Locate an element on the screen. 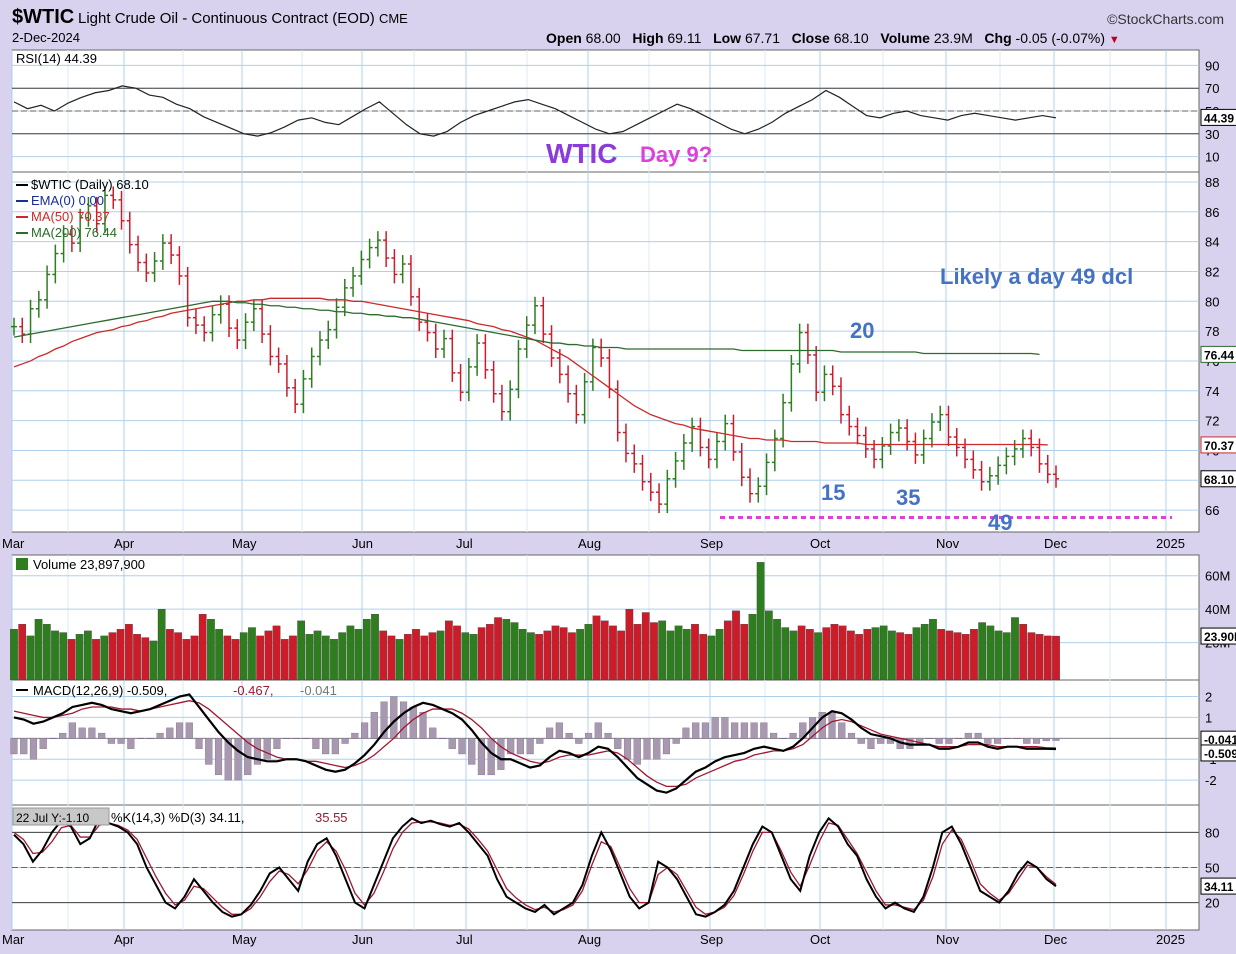 This screenshot has height=954, width=1236. y-tick-label: 10 is located at coordinates (1212, 157).